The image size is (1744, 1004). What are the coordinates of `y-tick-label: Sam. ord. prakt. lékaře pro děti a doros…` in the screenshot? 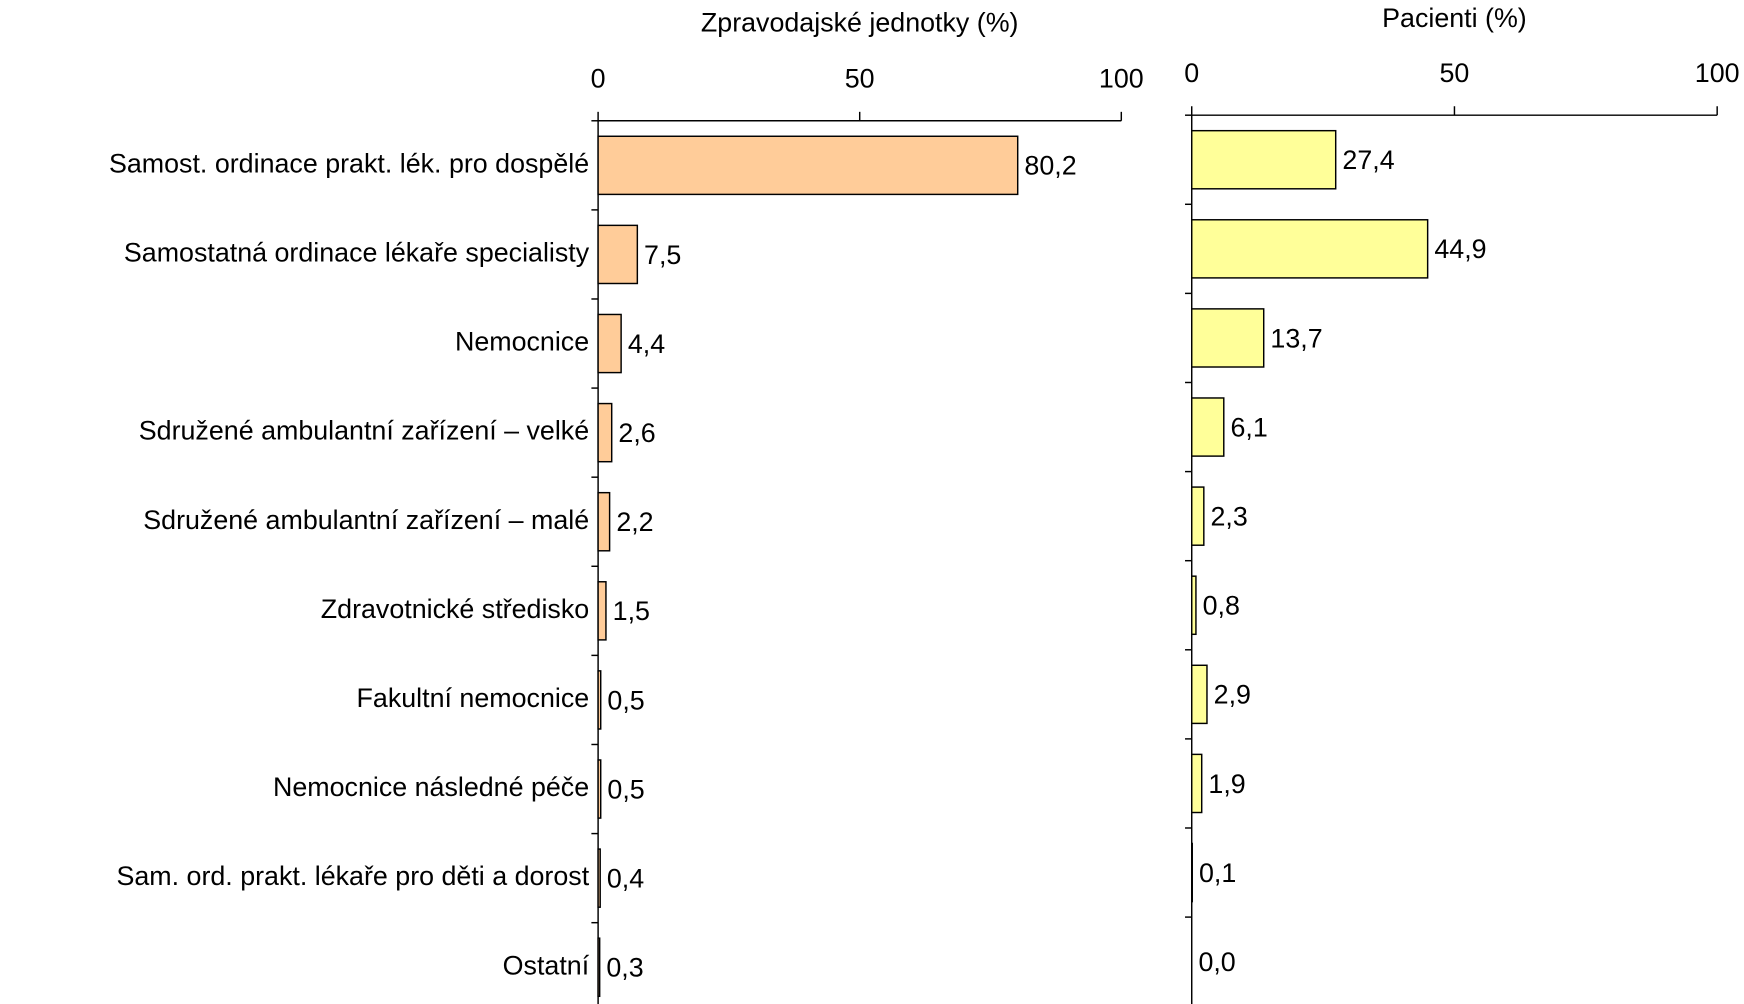 It's located at (352, 876).